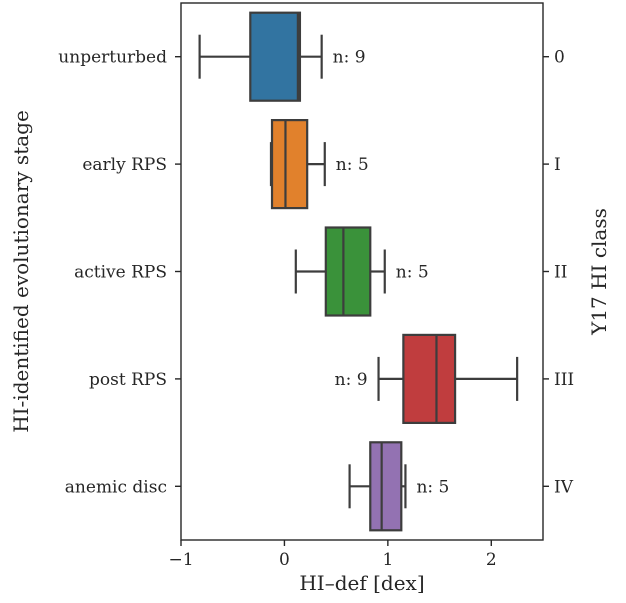  What do you see at coordinates (557, 165) in the screenshot?
I see `right-tick-label: I` at bounding box center [557, 165].